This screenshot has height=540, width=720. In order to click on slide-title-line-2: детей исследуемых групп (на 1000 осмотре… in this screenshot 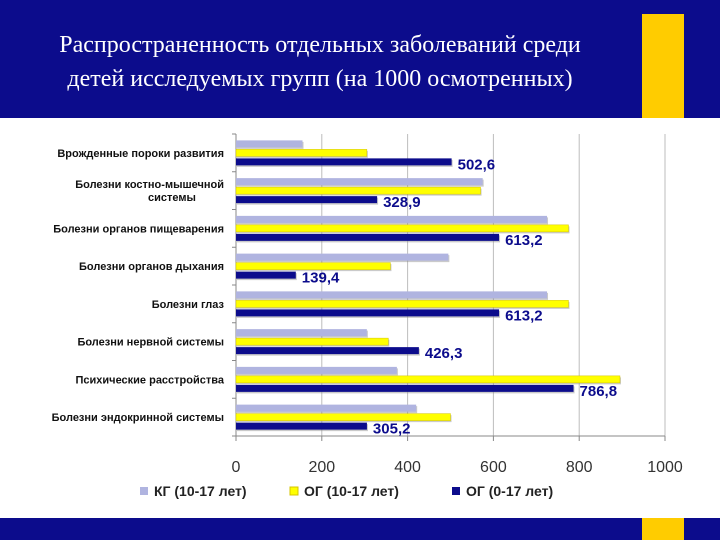, I will do `click(320, 79)`.